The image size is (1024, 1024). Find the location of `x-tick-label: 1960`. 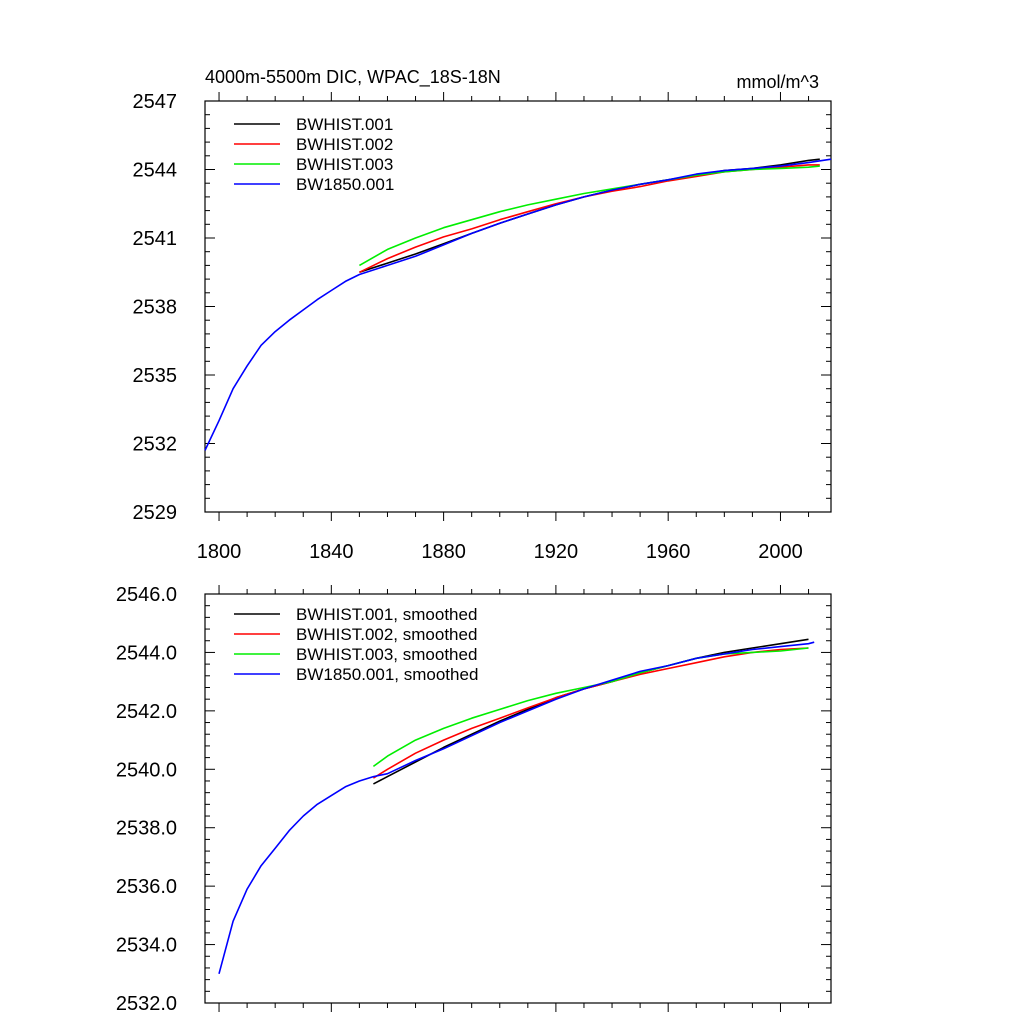

x-tick-label: 1960 is located at coordinates (668, 552).